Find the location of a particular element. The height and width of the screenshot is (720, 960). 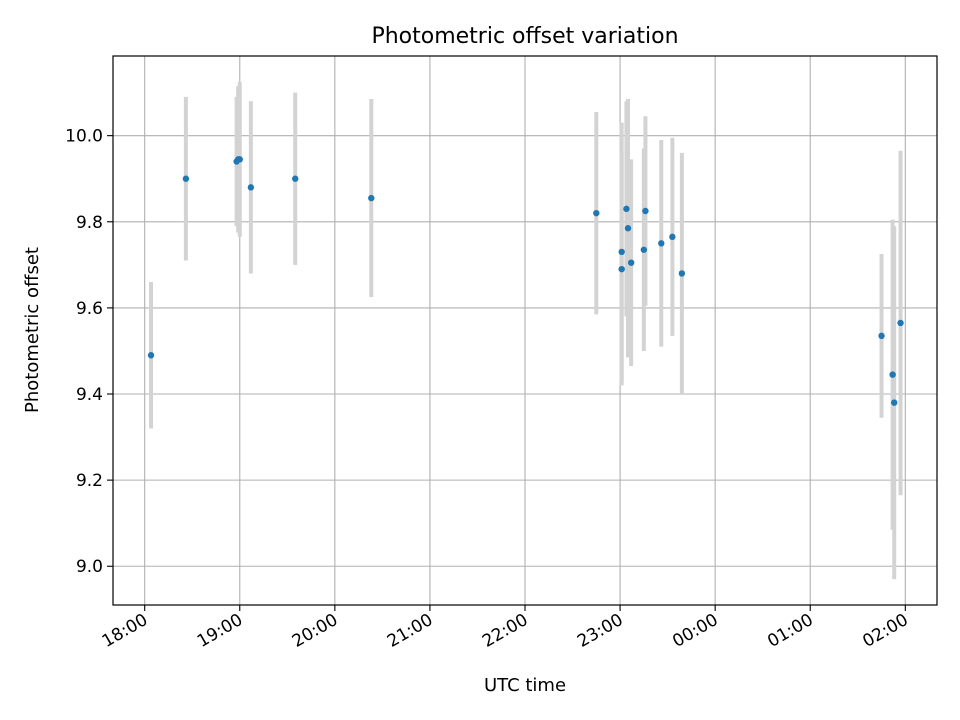

y-tick-label: 10.0 is located at coordinates (84, 137).